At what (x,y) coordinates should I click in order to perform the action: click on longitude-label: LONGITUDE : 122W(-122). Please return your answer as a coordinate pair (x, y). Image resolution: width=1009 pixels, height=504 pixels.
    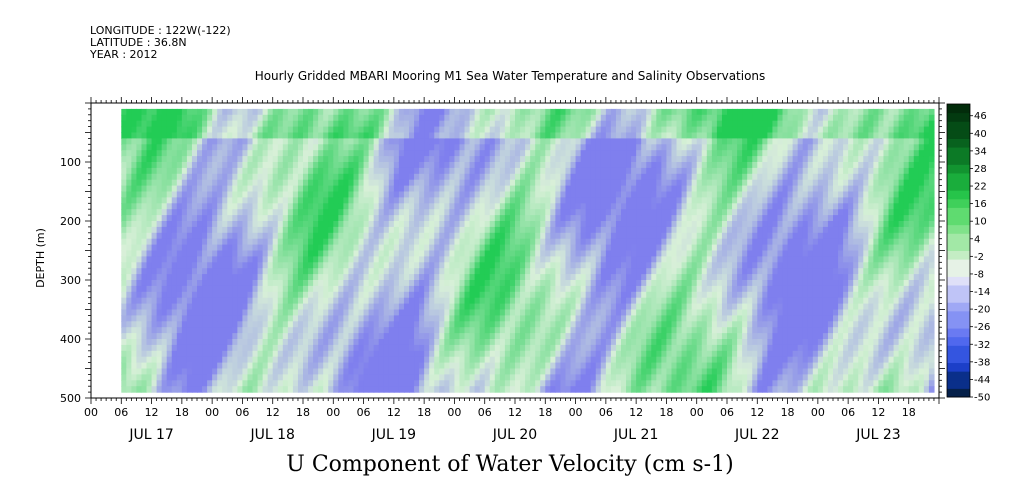
    Looking at the image, I should click on (160, 30).